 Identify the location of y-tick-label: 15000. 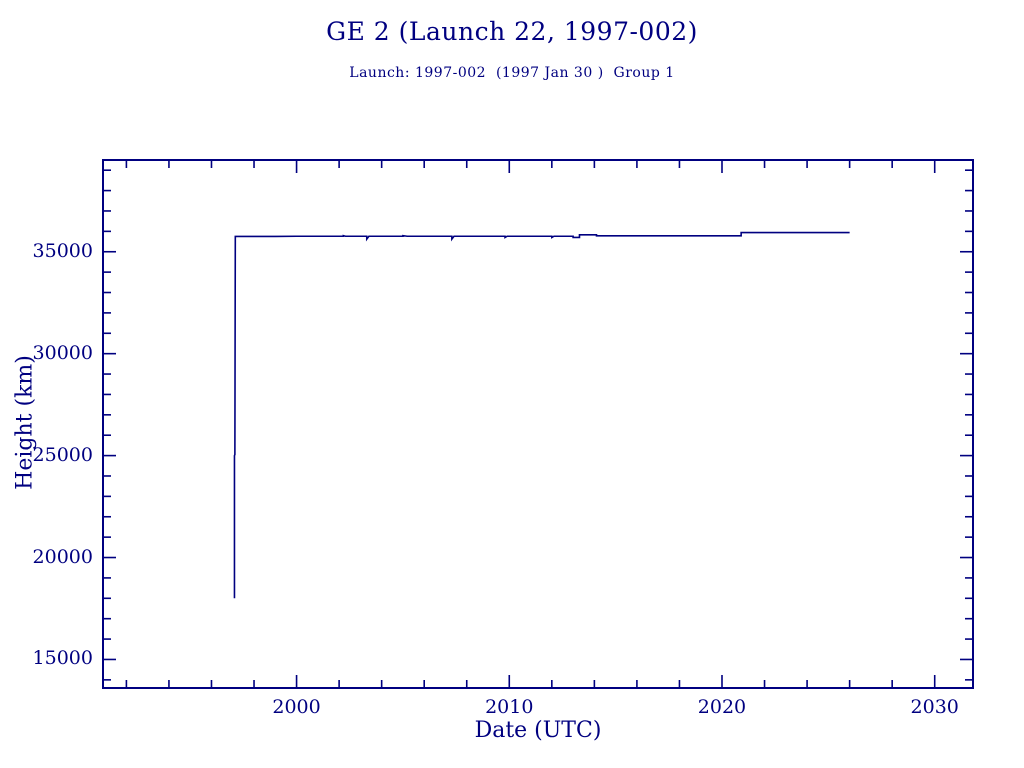
(62, 658).